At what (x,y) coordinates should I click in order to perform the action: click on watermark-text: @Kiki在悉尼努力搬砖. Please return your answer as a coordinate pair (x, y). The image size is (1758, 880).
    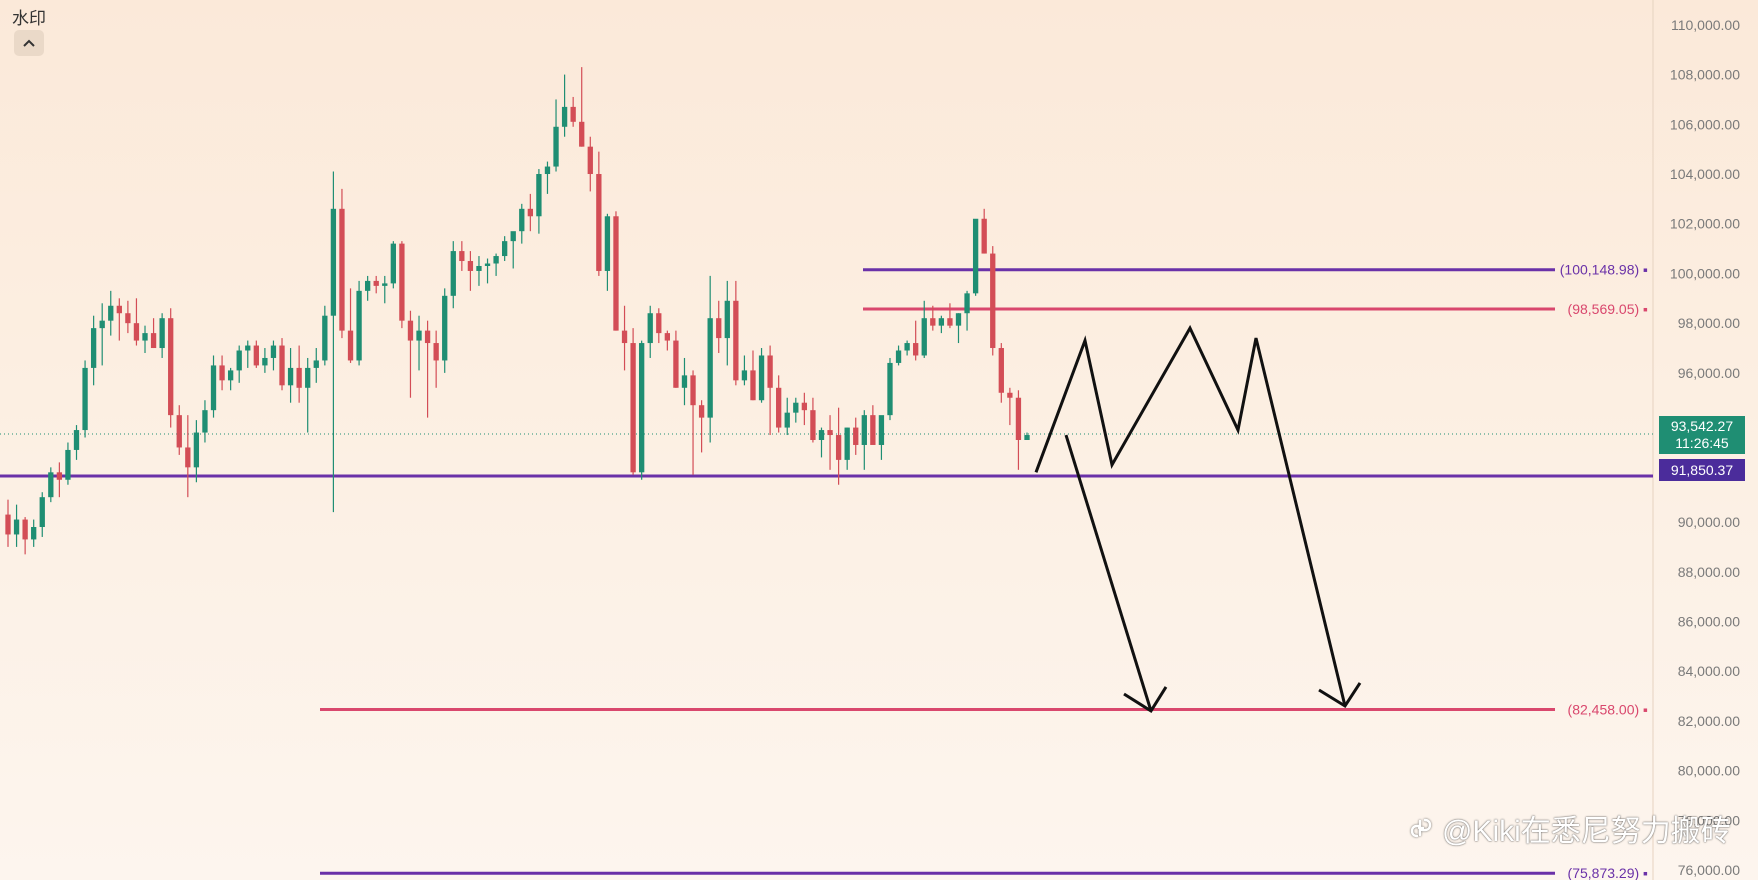
    Looking at the image, I should click on (1586, 831).